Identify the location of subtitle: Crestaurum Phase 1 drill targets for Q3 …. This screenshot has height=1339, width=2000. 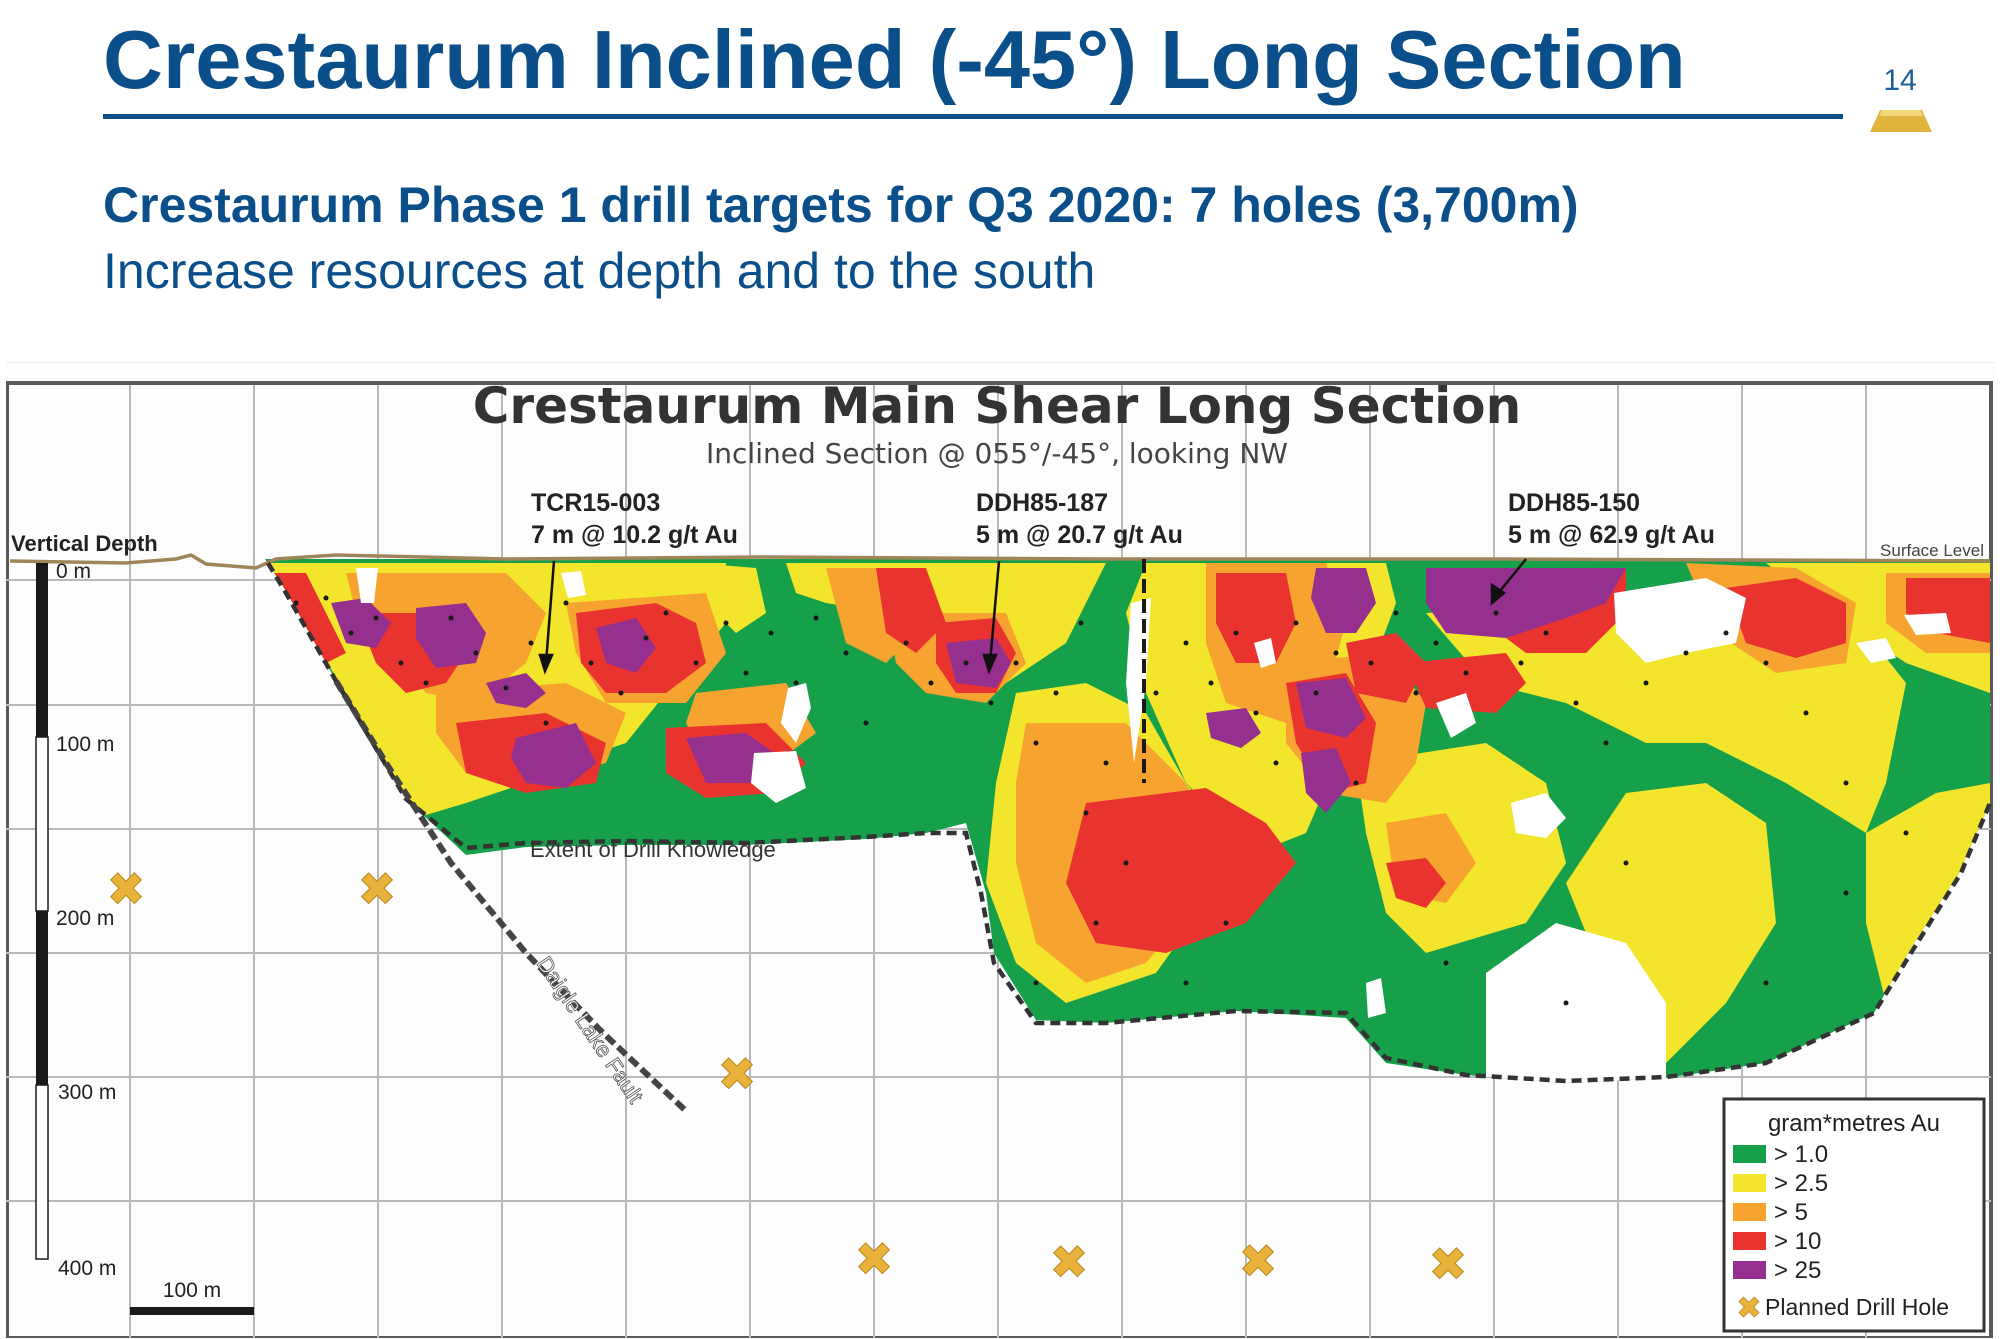
(841, 205).